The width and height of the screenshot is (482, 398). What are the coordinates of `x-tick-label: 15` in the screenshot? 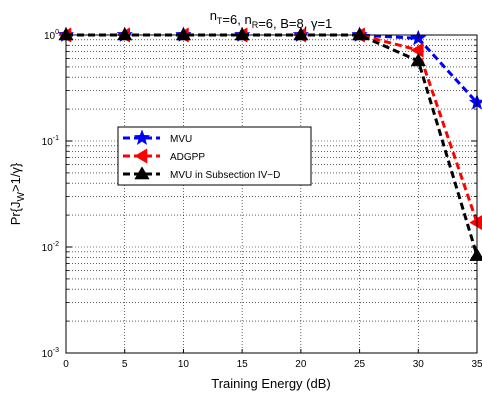 It's located at (243, 364).